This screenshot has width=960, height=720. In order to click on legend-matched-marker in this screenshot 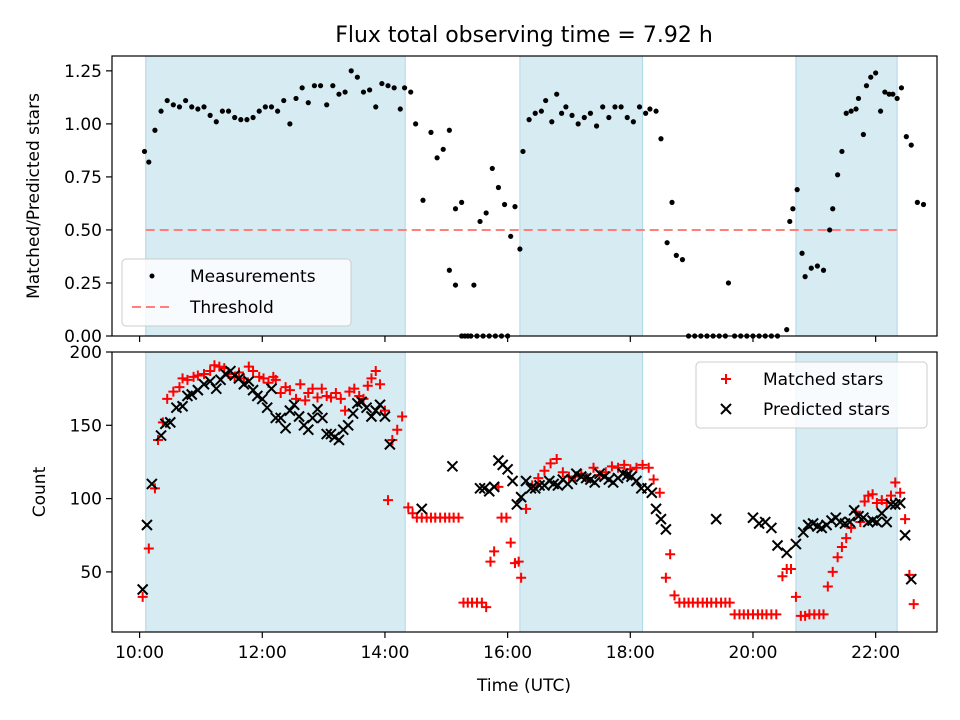, I will do `click(726, 379)`.